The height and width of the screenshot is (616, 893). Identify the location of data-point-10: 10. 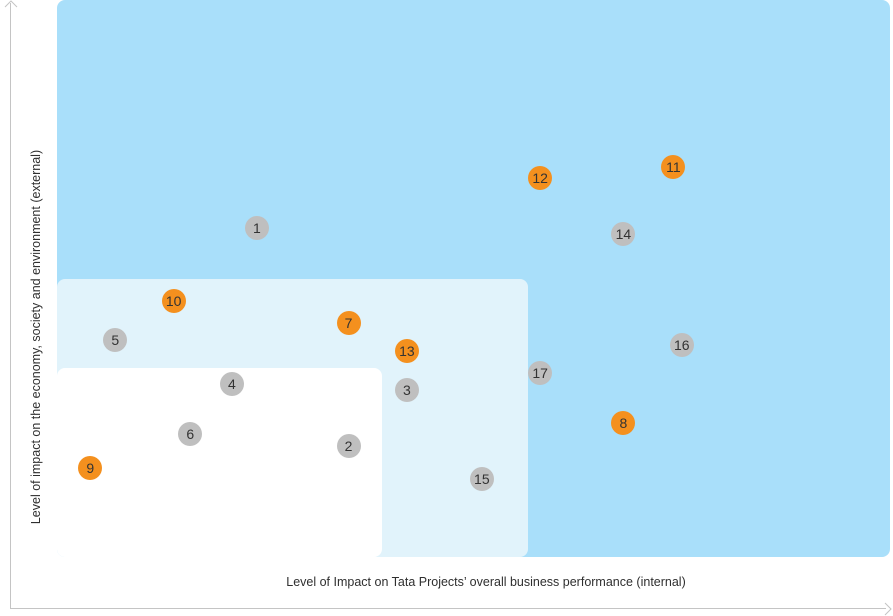
(173, 300).